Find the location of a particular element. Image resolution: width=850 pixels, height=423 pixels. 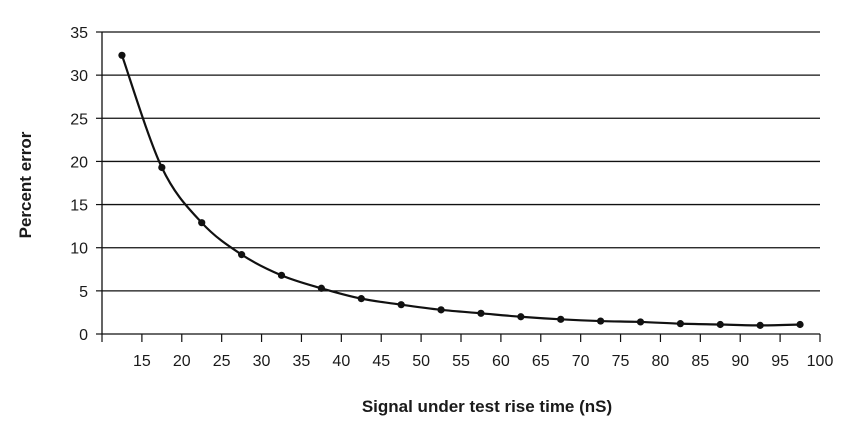

y-tick-label: 20 is located at coordinates (79, 162).